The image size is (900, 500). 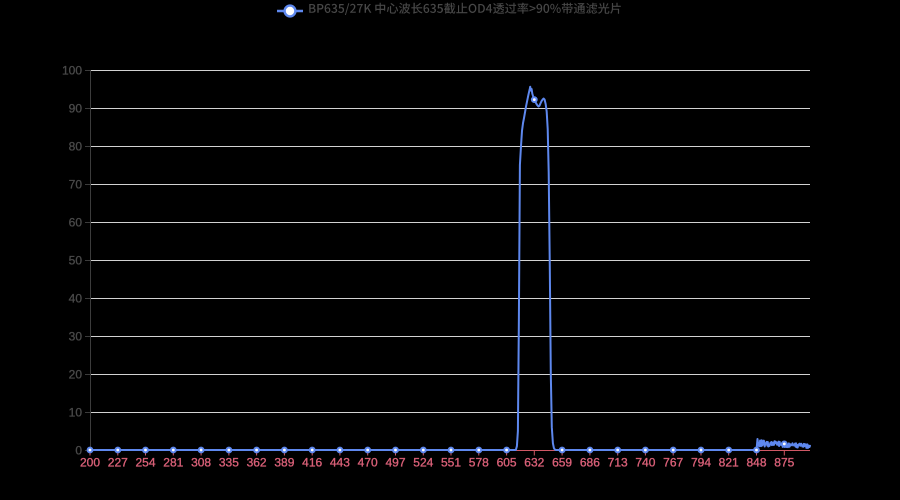 What do you see at coordinates (368, 463) in the screenshot?
I see `svg-text: 470` at bounding box center [368, 463].